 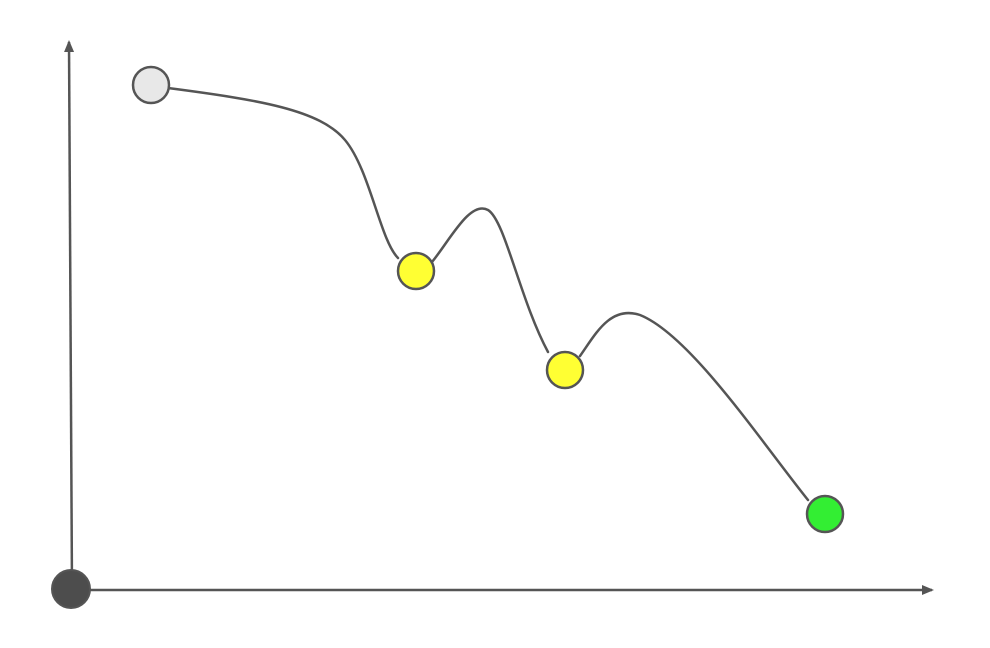 What do you see at coordinates (69, 315) in the screenshot?
I see `y-axis` at bounding box center [69, 315].